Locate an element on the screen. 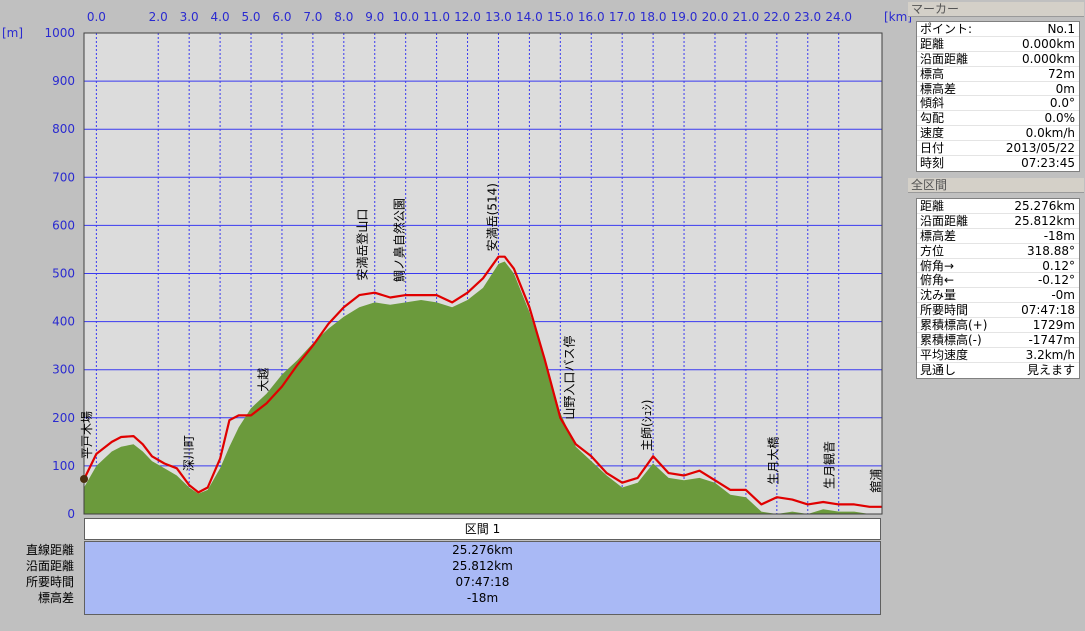  peak-label: 深川町 is located at coordinates (189, 453).